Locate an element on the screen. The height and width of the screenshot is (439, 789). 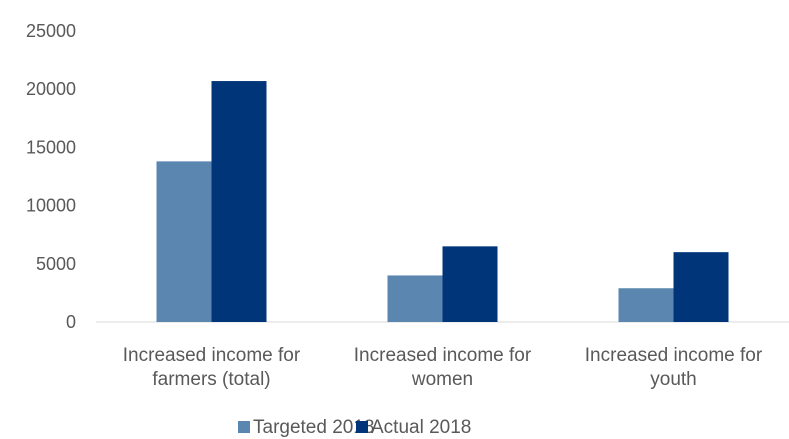
category-label: youth is located at coordinates (673, 379).